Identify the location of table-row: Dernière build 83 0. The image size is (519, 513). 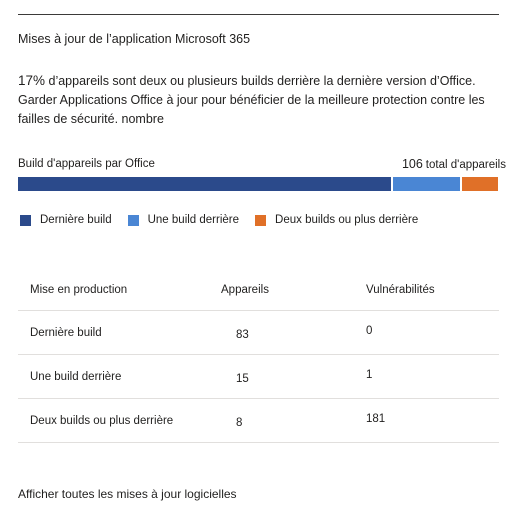
(258, 333).